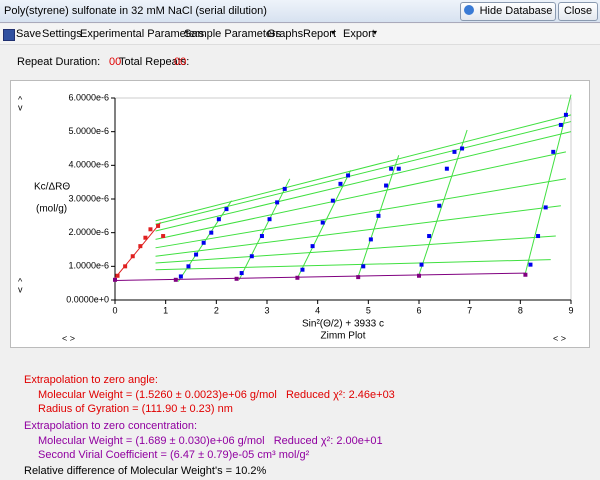 Image resolution: width=600 pixels, height=480 pixels. Describe the element at coordinates (88, 97) in the screenshot. I see `y-tick-label: 6.0000e-6` at that location.